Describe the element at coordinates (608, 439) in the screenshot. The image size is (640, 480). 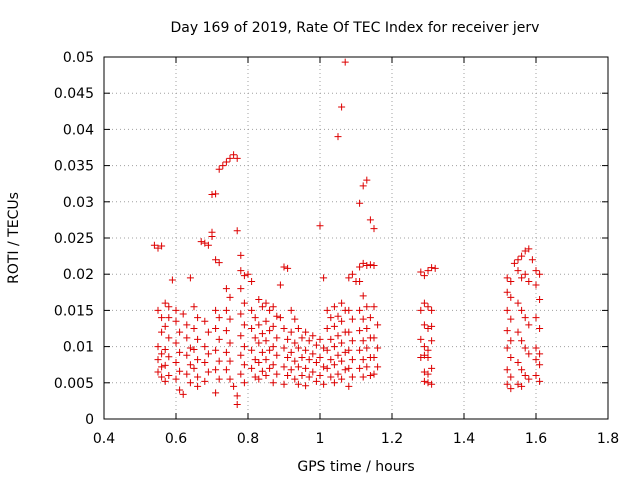
I see `x-tick-label: 1.8` at that location.